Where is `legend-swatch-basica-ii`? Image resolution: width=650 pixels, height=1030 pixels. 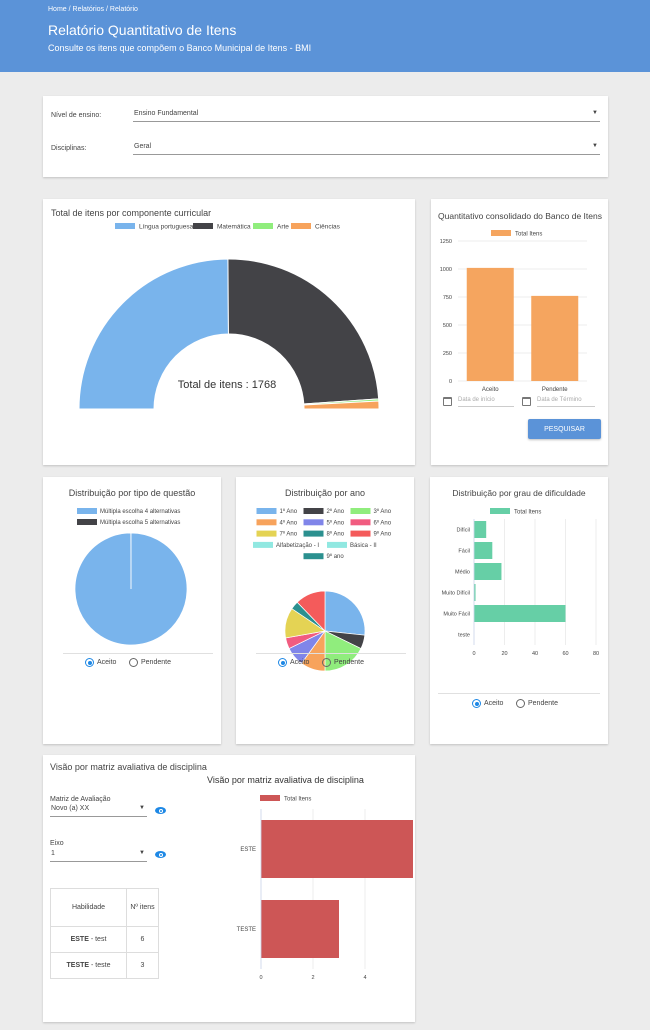
legend-swatch-basica-ii is located at coordinates (337, 544).